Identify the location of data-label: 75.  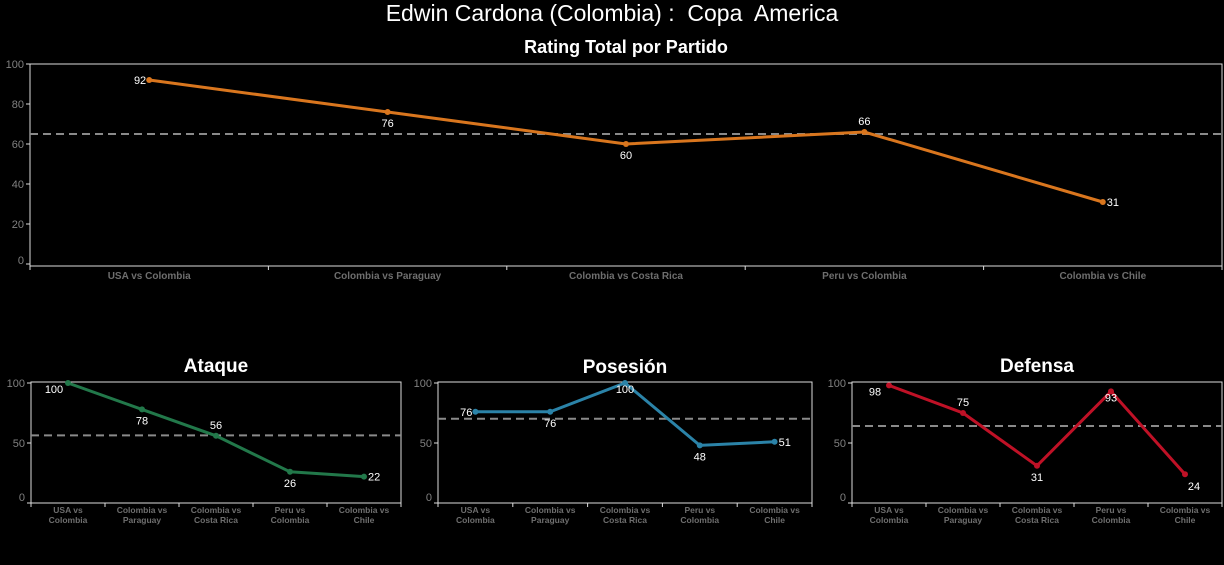
(963, 403).